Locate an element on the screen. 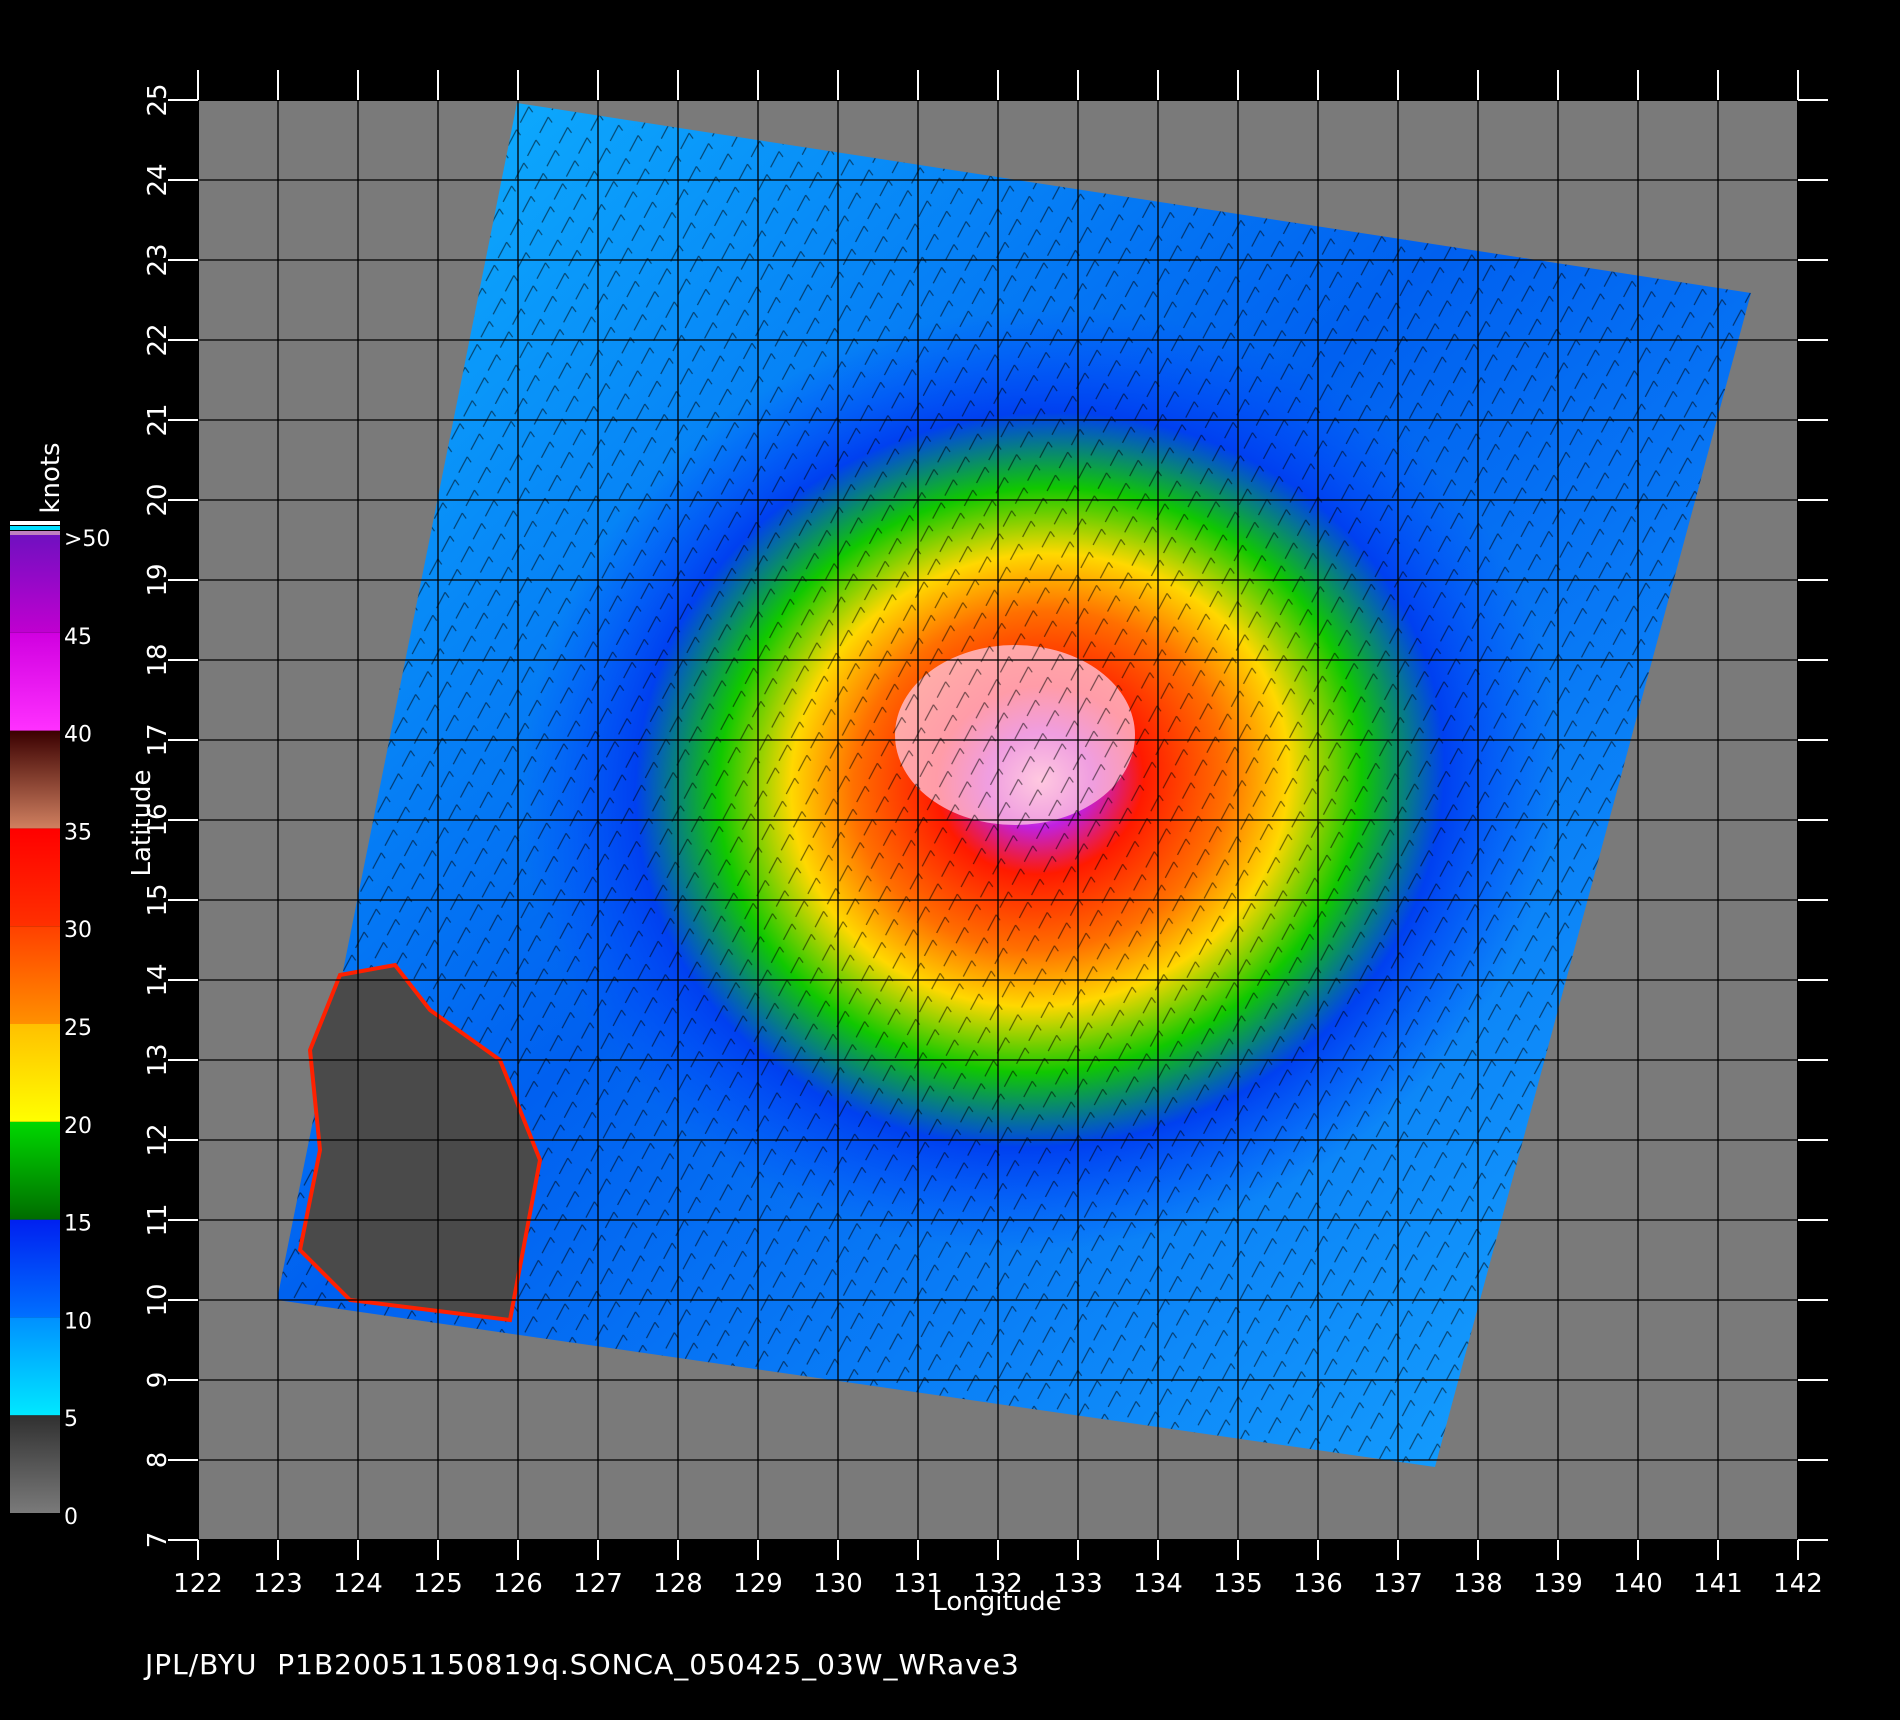 Image resolution: width=1900 pixels, height=1720 pixels. longitude-tick-label: 122 is located at coordinates (198, 1584).